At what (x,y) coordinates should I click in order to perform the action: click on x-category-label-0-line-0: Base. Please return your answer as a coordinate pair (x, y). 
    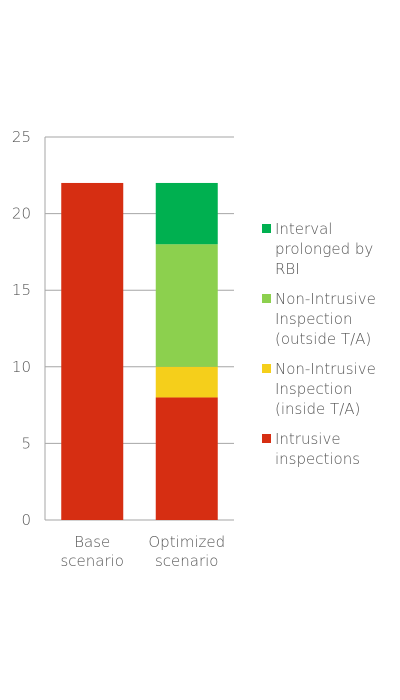
    Looking at the image, I should click on (92, 542).